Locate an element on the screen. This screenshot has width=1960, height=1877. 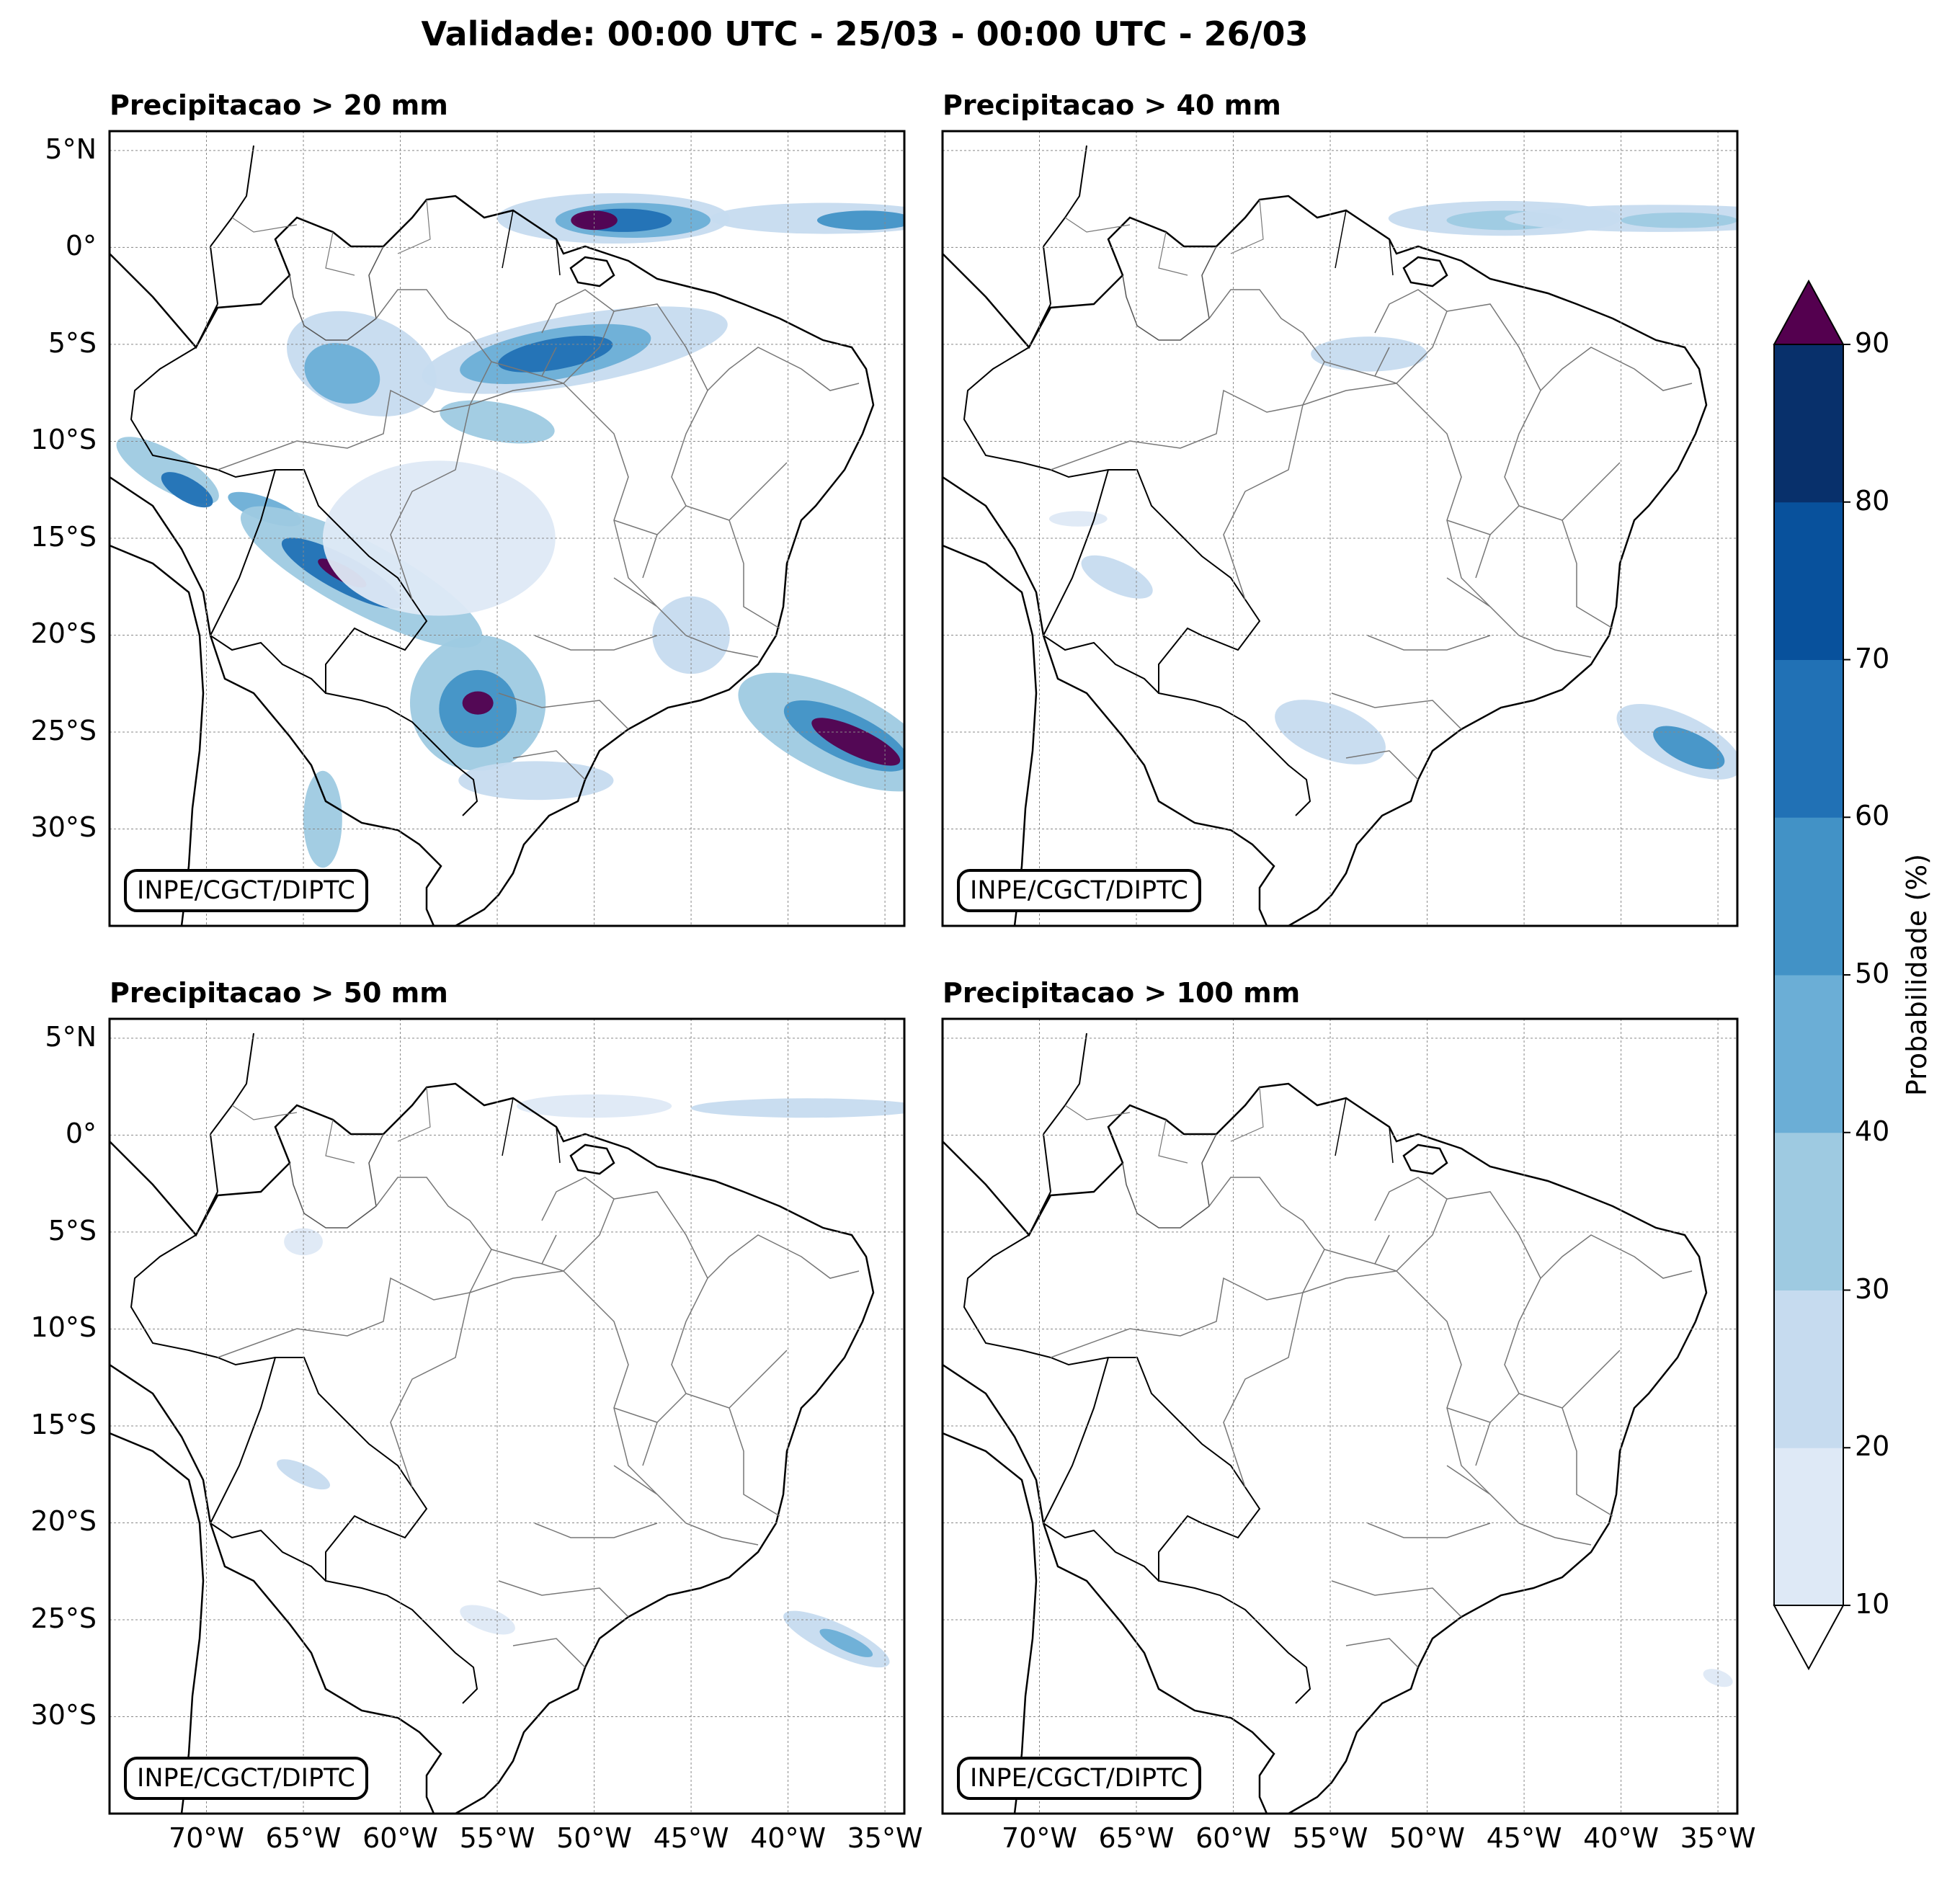
colorbar-tick-label: 90 is located at coordinates (1872, 343).